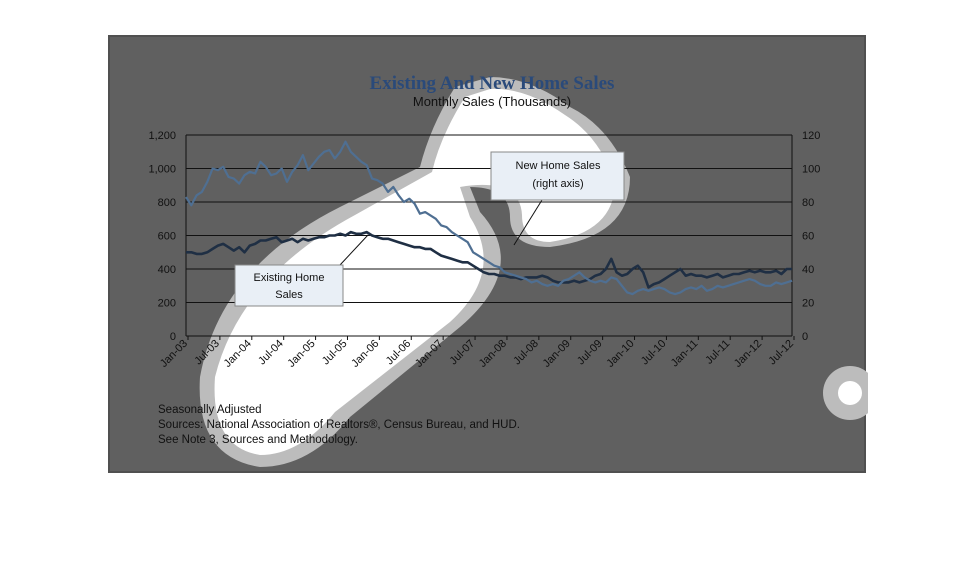  Describe the element at coordinates (805, 337) in the screenshot. I see `y-right-tick-label: 0` at that location.